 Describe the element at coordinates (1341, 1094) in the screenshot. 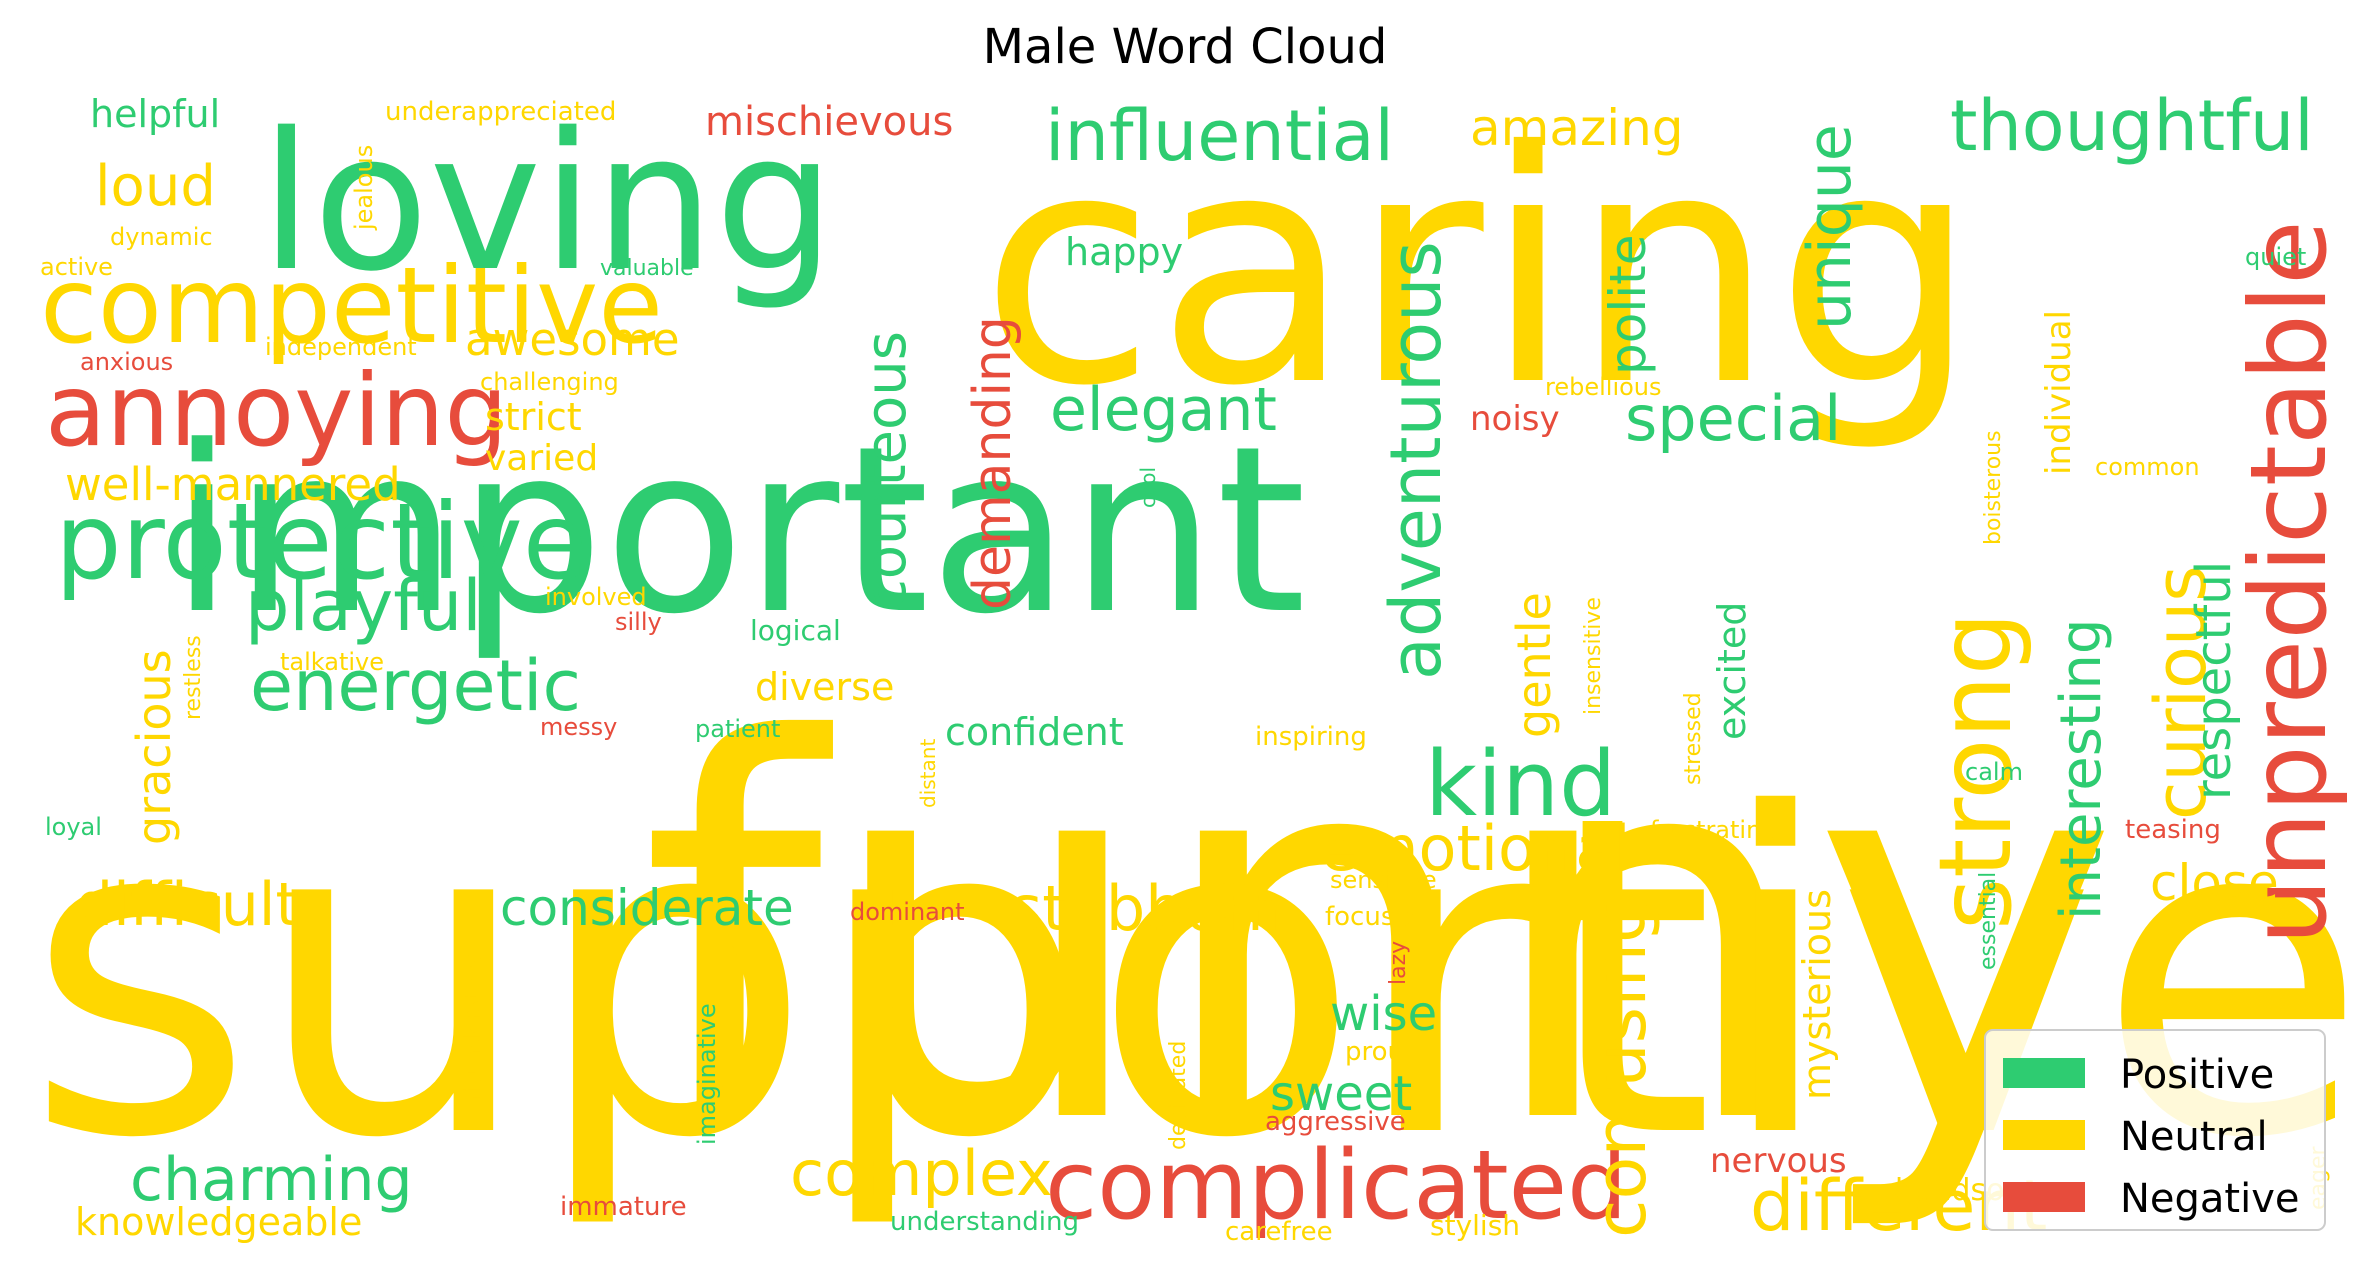

I see `word-sweet: sweet` at that location.